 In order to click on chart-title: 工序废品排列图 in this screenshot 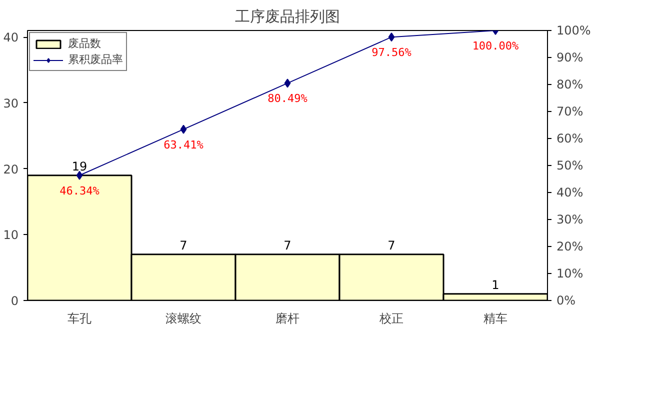, I will do `click(287, 17)`.